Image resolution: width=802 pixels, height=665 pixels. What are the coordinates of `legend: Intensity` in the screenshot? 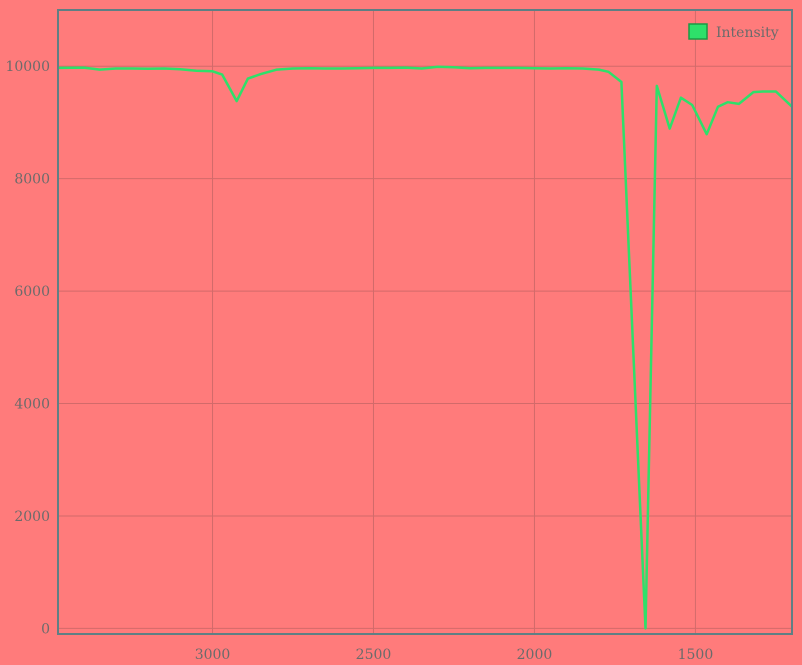 It's located at (733, 32).